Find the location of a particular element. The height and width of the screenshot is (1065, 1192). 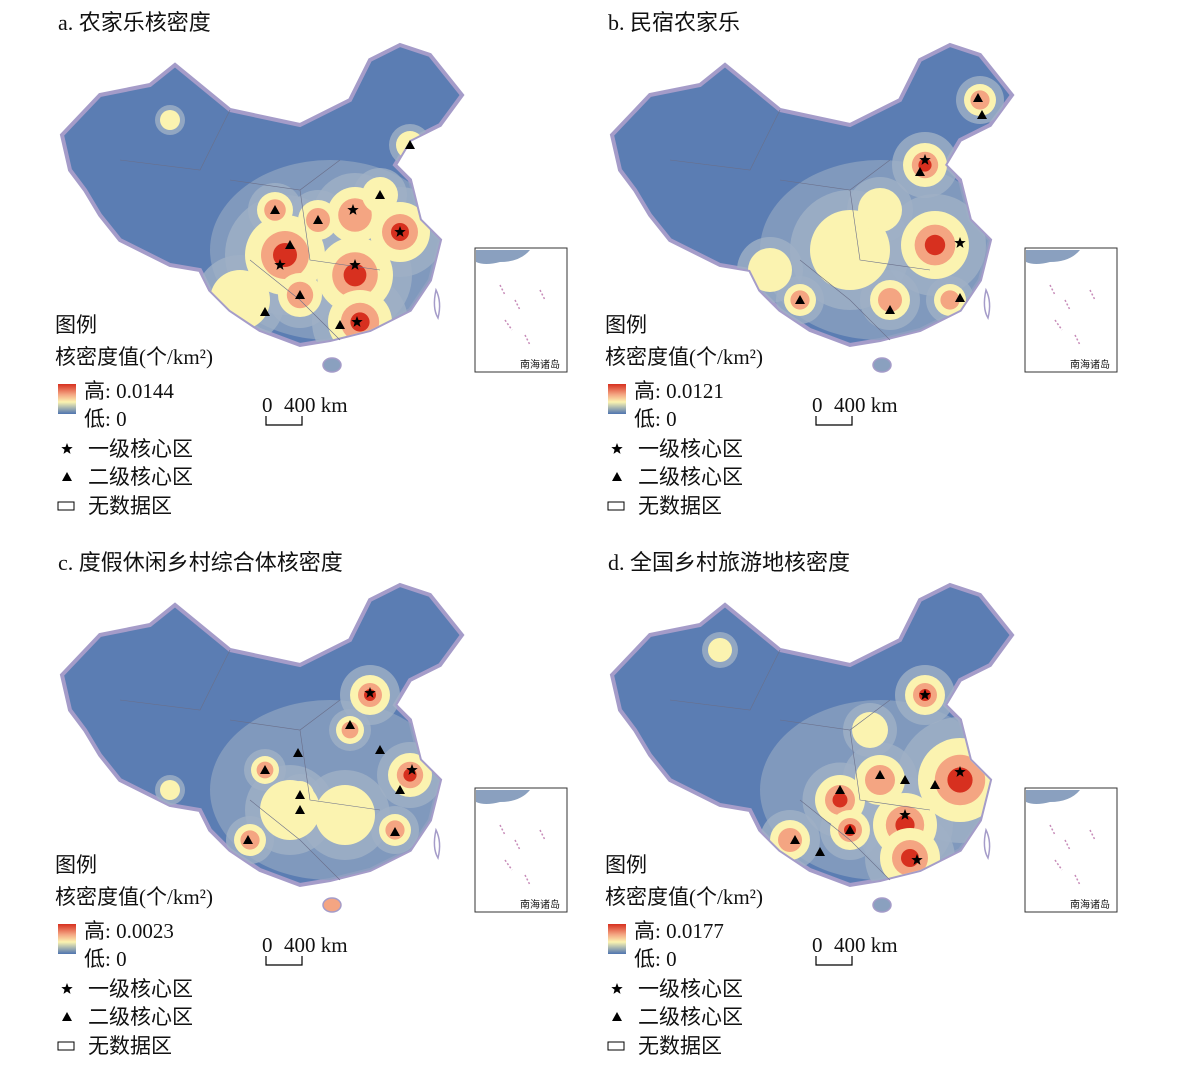

legend-title: 图例 is located at coordinates (626, 865).